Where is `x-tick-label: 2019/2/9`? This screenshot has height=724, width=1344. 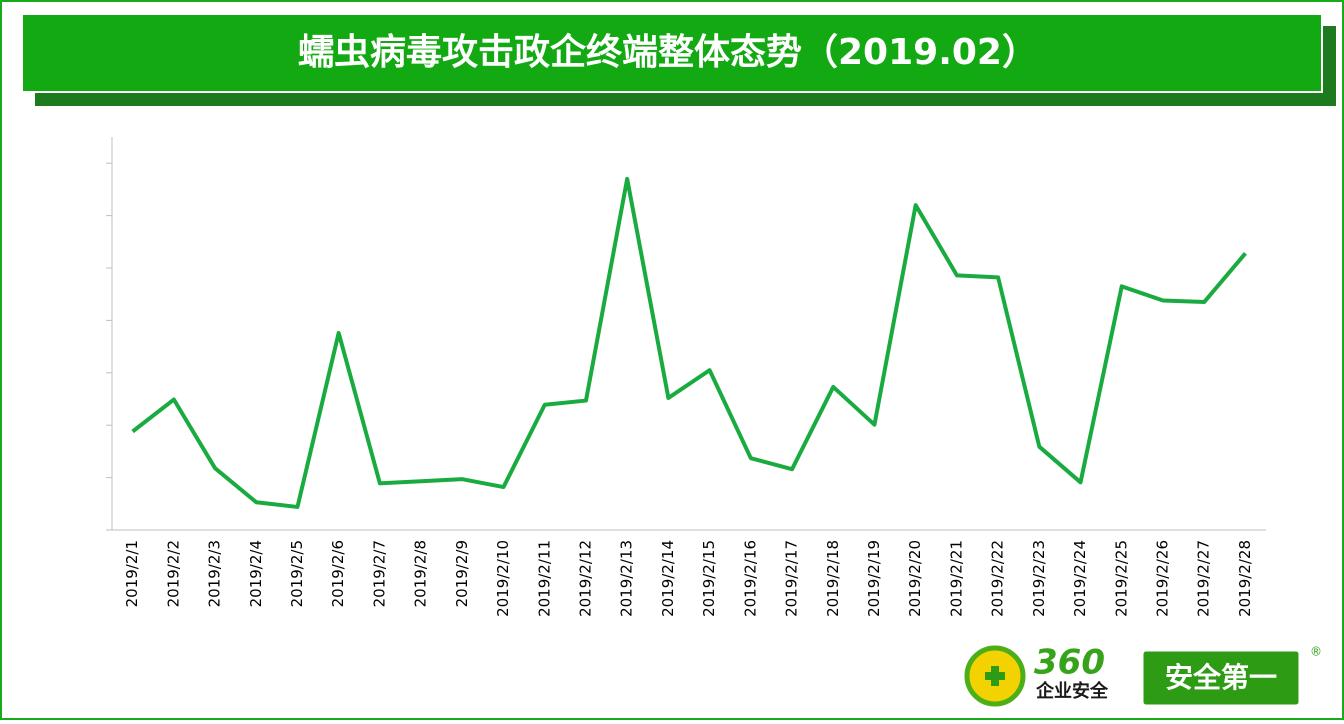
x-tick-label: 2019/2/9 is located at coordinates (462, 573).